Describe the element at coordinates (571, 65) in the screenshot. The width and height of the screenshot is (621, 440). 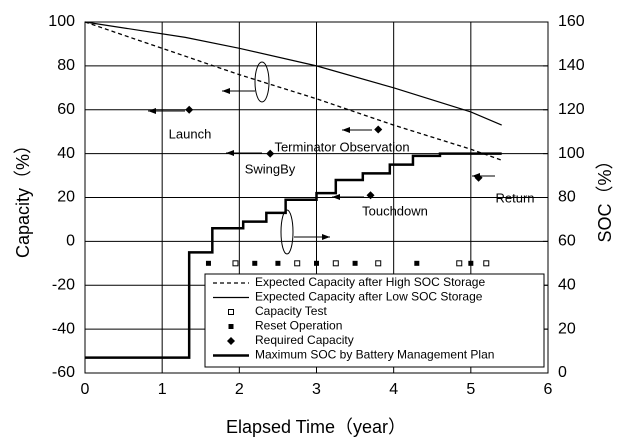
I see `y2-tick-label: 140` at that location.